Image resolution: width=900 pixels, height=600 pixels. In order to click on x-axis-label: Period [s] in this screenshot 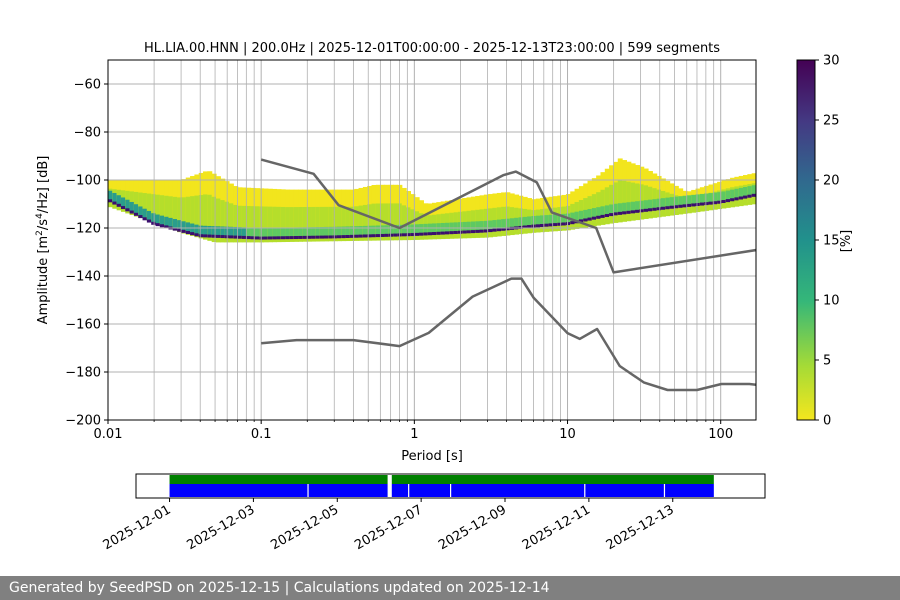, I will do `click(432, 456)`.